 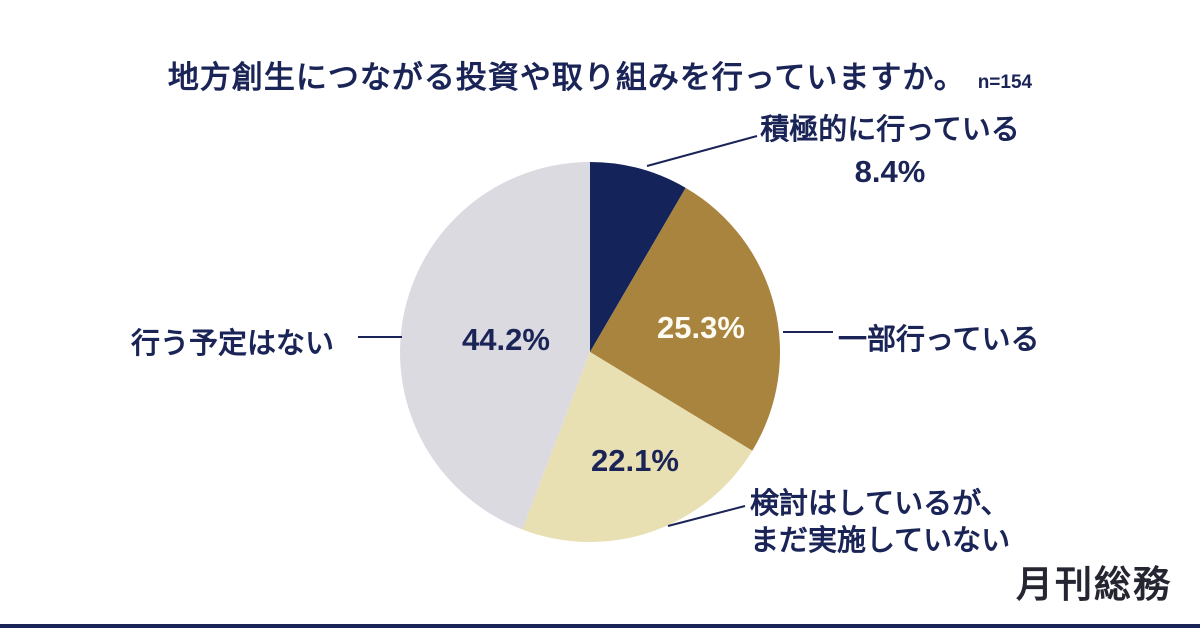 I want to click on label-considering-line2: まだ実施していない, so click(x=880, y=541).